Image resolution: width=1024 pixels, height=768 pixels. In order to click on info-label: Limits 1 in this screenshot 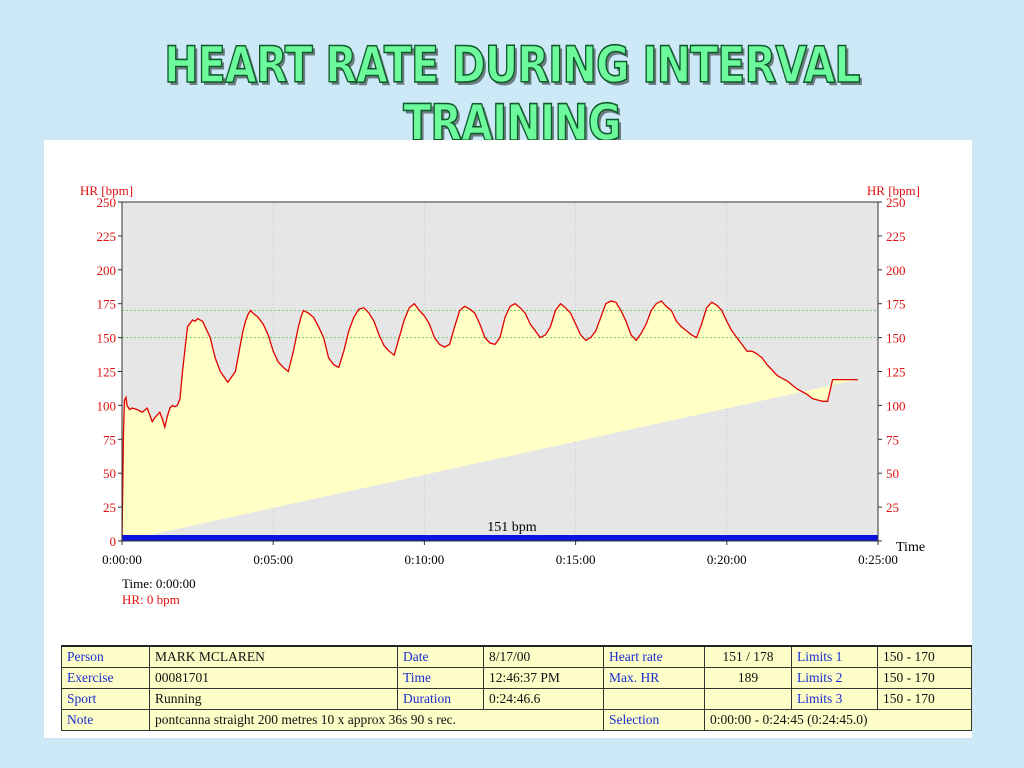, I will do `click(834, 656)`.